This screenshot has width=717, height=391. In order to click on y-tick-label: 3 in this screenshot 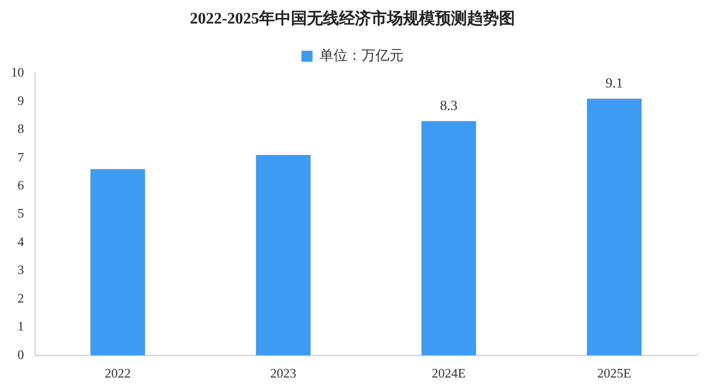, I will do `click(21, 270)`.